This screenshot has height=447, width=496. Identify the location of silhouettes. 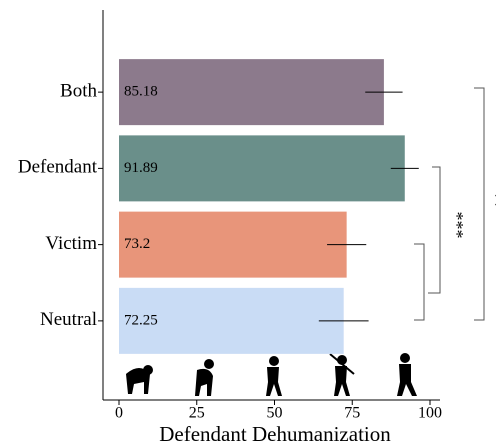
(271, 374).